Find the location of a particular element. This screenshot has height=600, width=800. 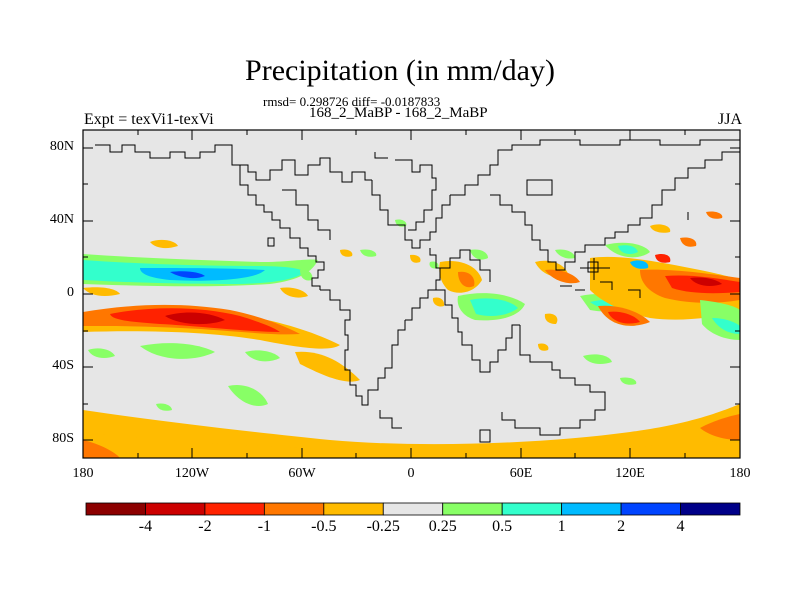

colorbar-label: 0.25 is located at coordinates (442, 526).